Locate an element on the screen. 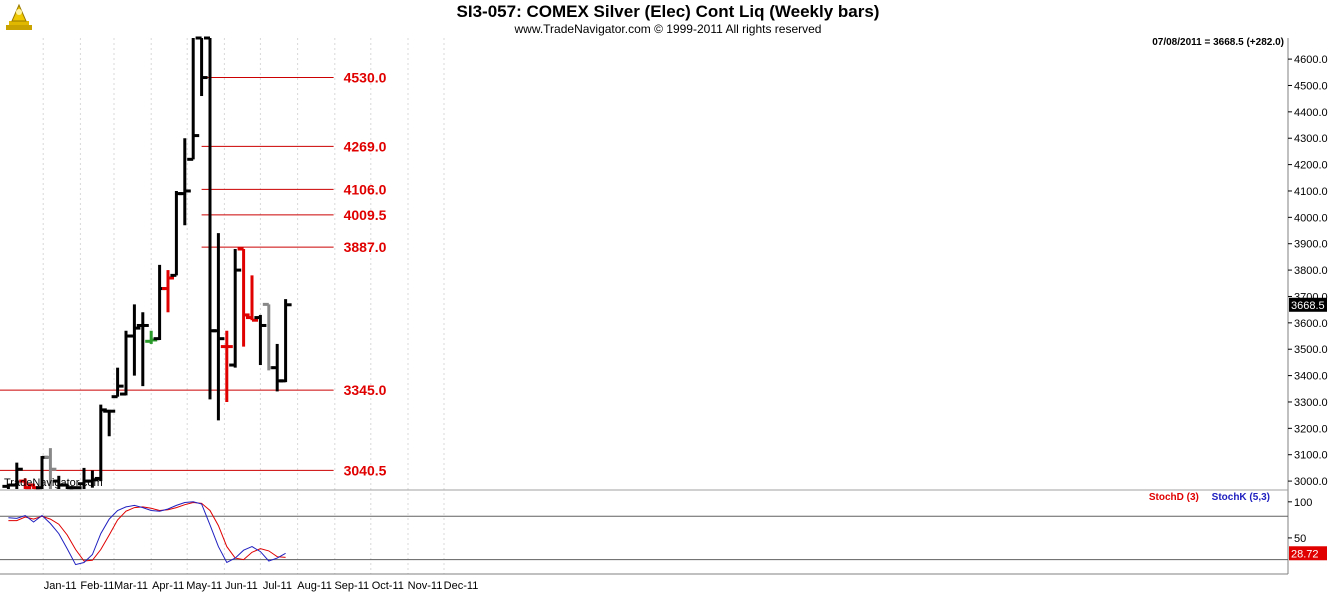 This screenshot has height=594, width=1336. month-label: Jul-11 is located at coordinates (277, 586).